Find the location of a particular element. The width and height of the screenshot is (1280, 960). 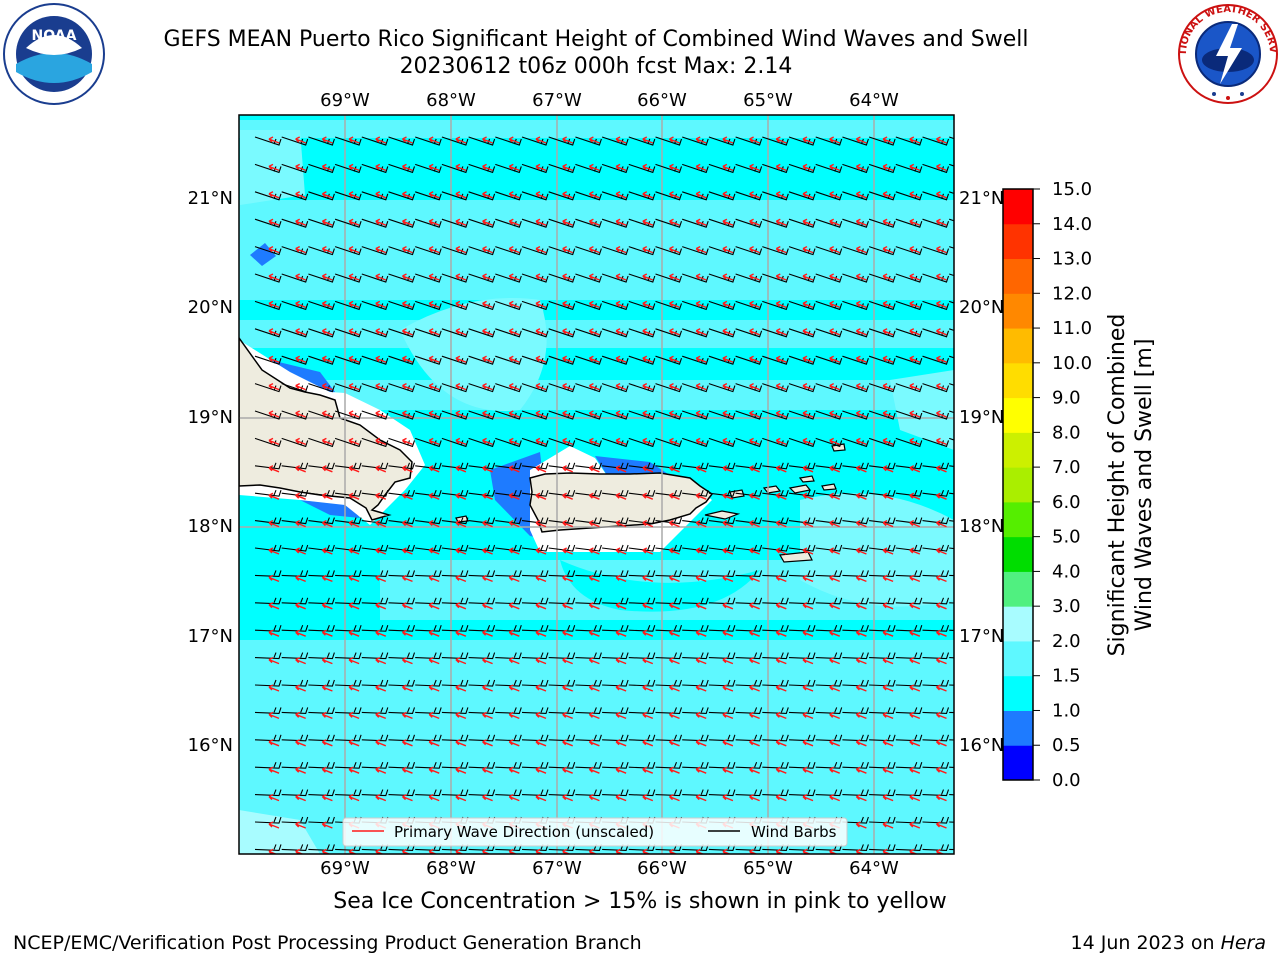

colorbar-tick-label: 8.0 is located at coordinates (1066, 432).